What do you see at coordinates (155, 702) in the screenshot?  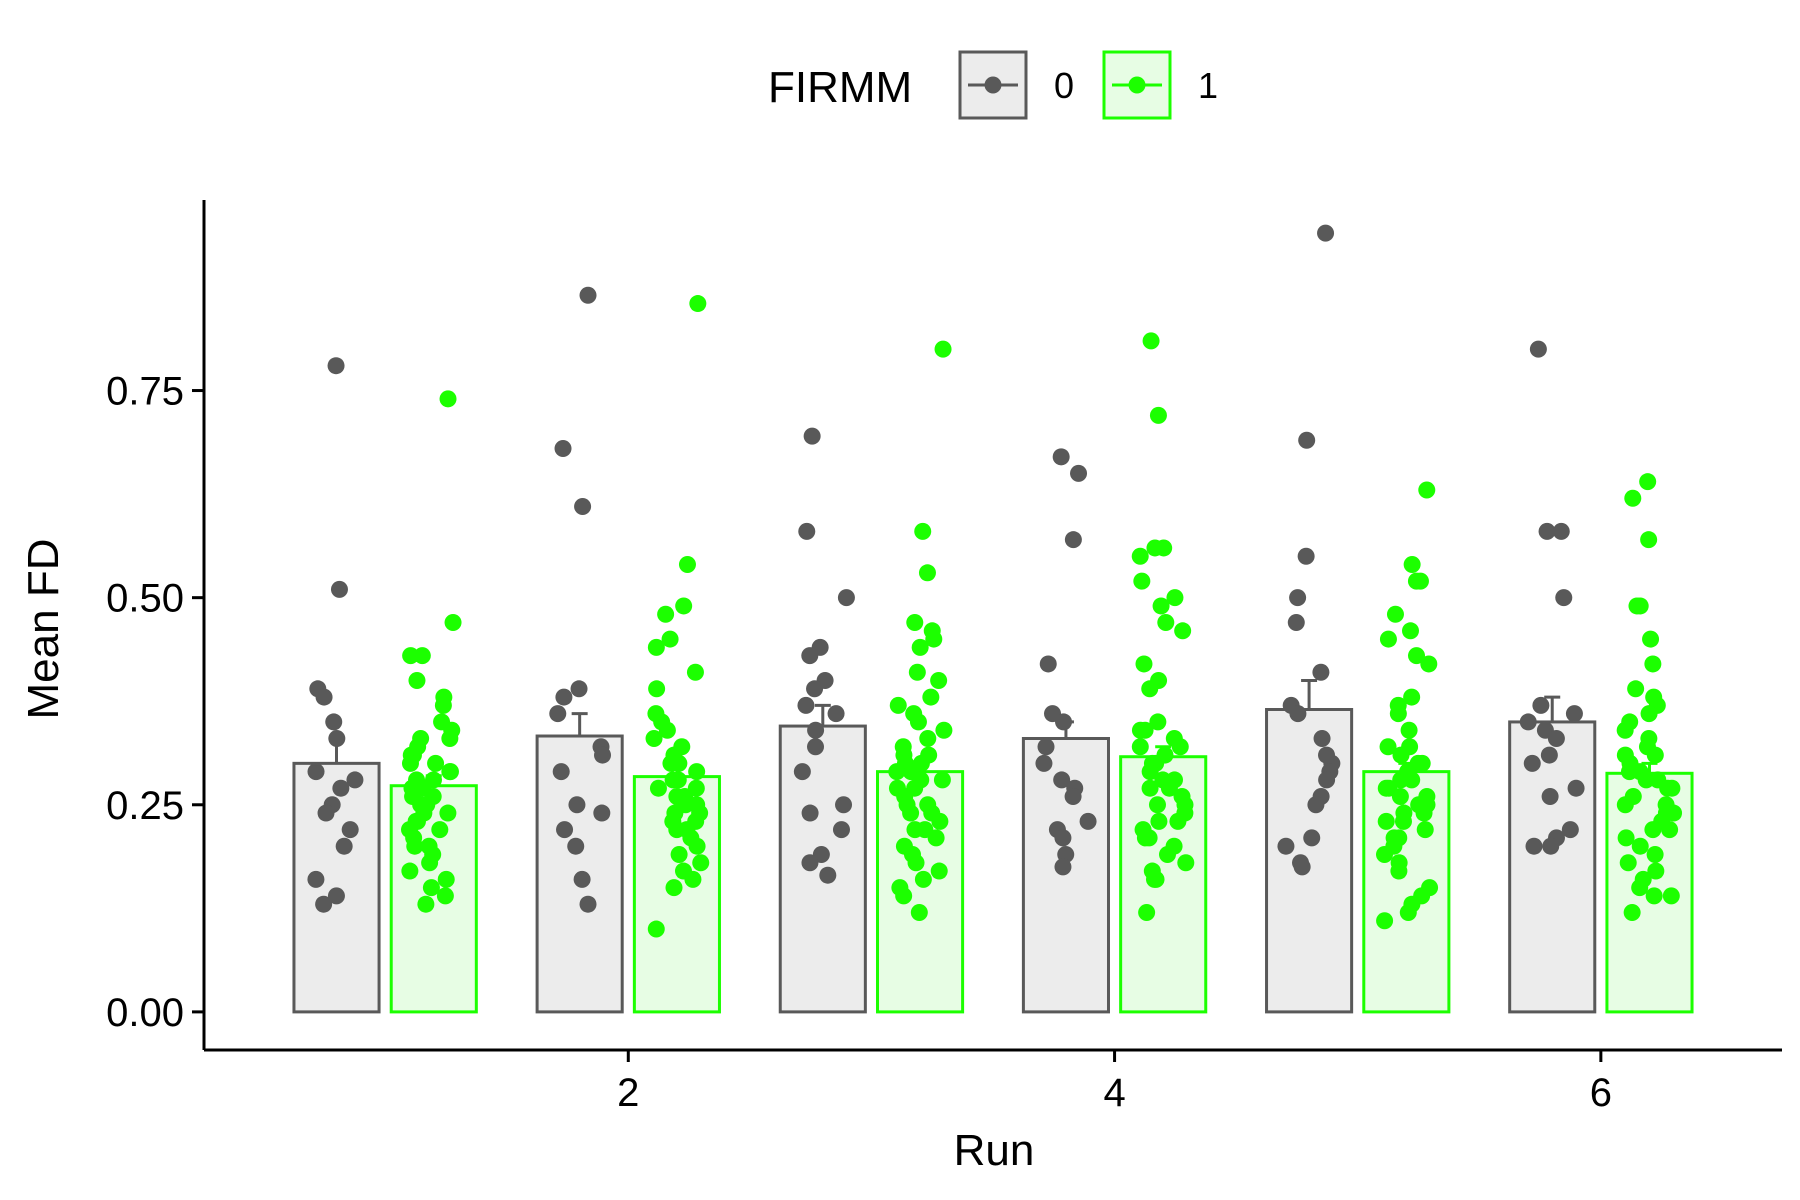 I see `y-axis-ticks: 0.00 0.25 0.50 0.75` at bounding box center [155, 702].